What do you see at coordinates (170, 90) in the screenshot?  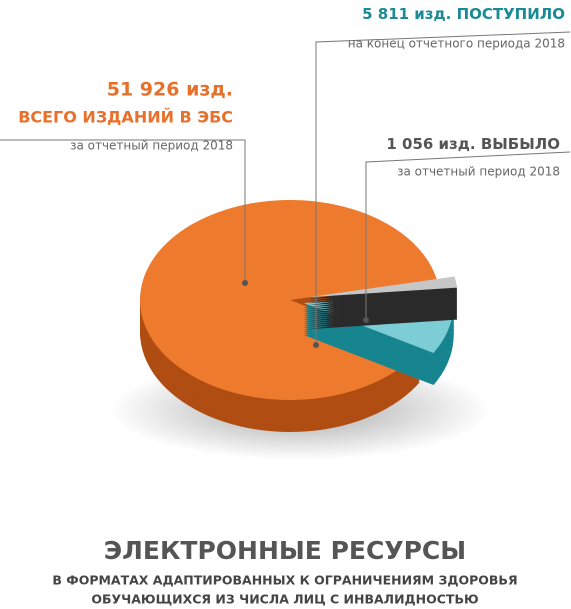 I see `value-label: 51 926 изд.` at bounding box center [170, 90].